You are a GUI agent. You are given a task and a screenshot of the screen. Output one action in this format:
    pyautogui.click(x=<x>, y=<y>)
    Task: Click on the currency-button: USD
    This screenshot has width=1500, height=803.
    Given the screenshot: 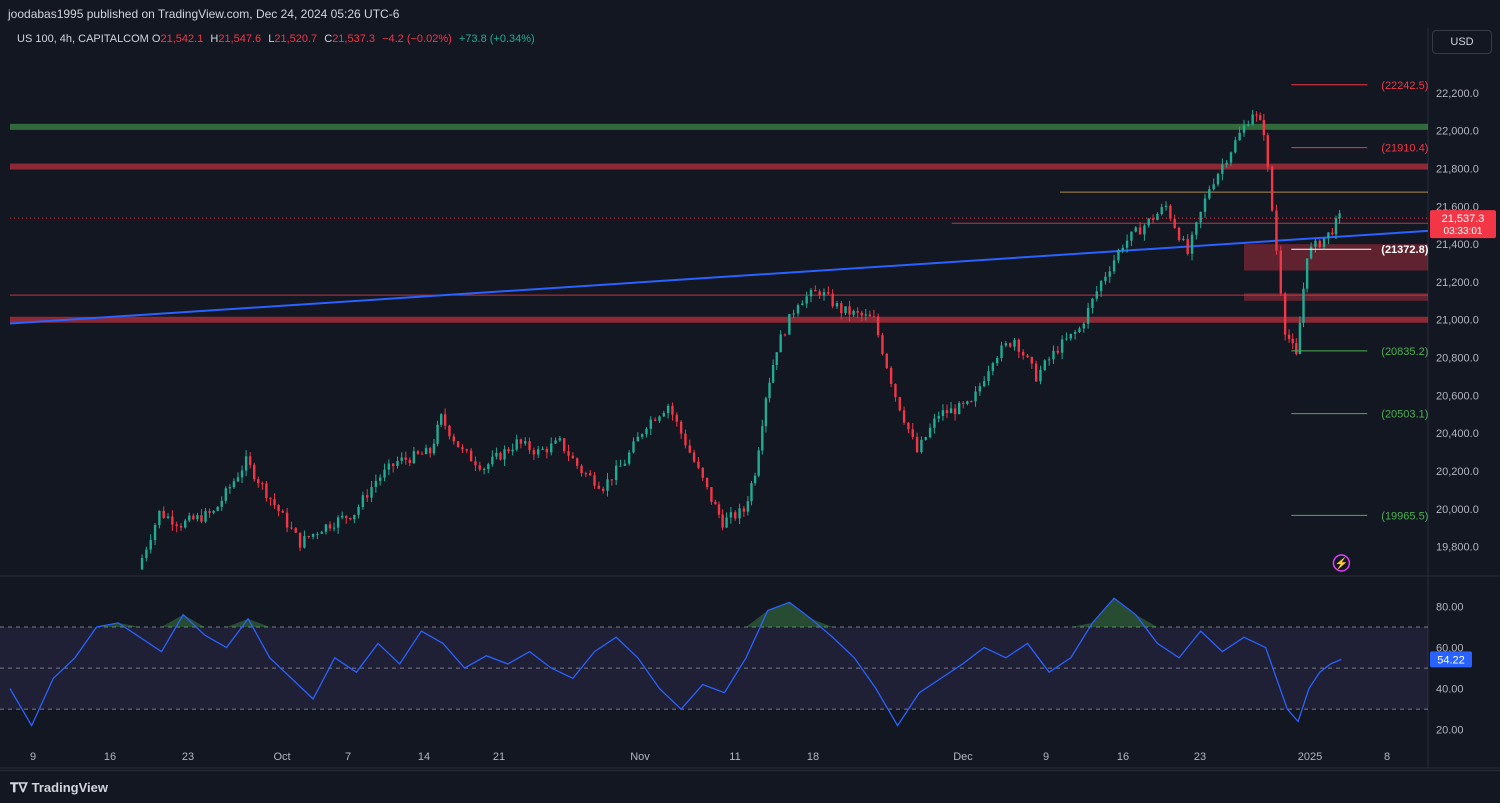 What is the action you would take?
    pyautogui.click(x=1462, y=42)
    